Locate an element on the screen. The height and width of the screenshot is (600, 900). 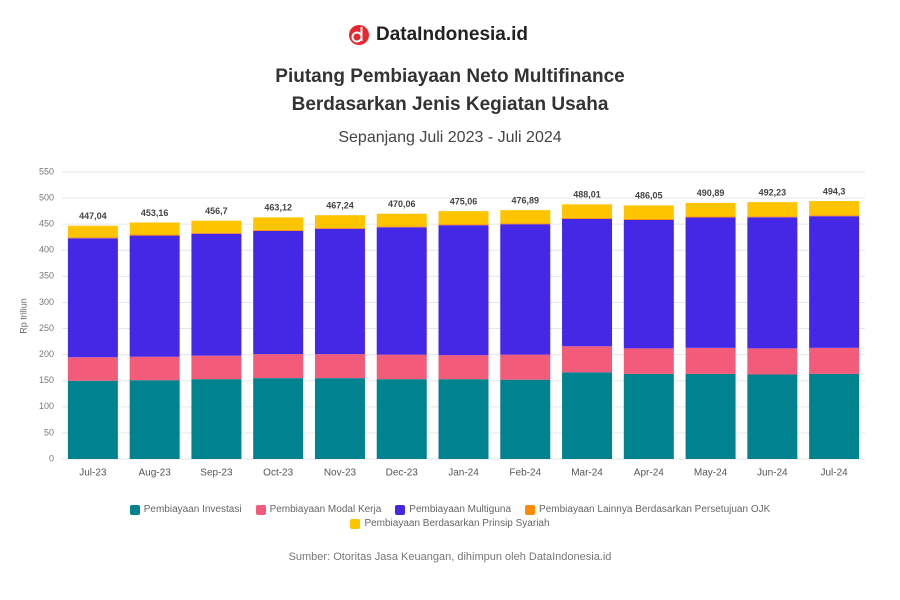
legend-label: Pembiayaan Investasi is located at coordinates (192, 509).